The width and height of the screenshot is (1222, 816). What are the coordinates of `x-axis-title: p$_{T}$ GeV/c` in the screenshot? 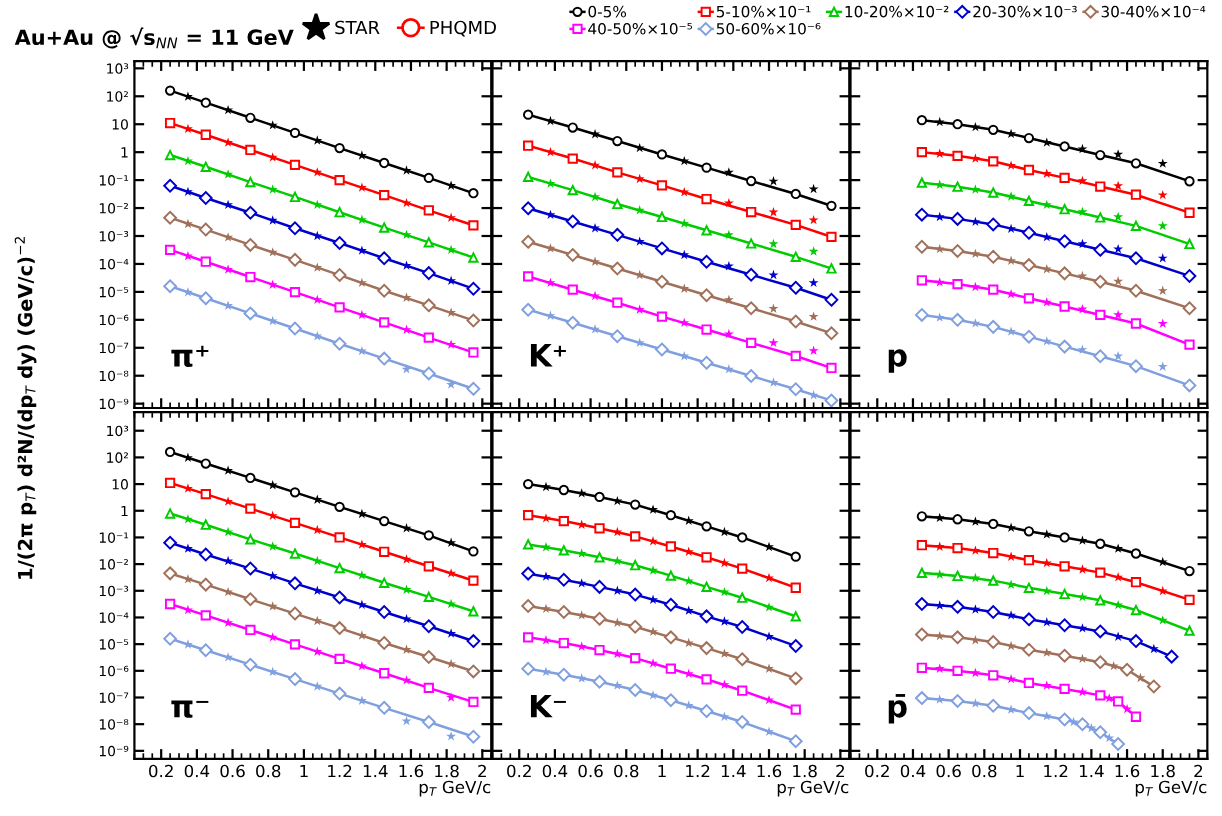 It's located at (455, 788).